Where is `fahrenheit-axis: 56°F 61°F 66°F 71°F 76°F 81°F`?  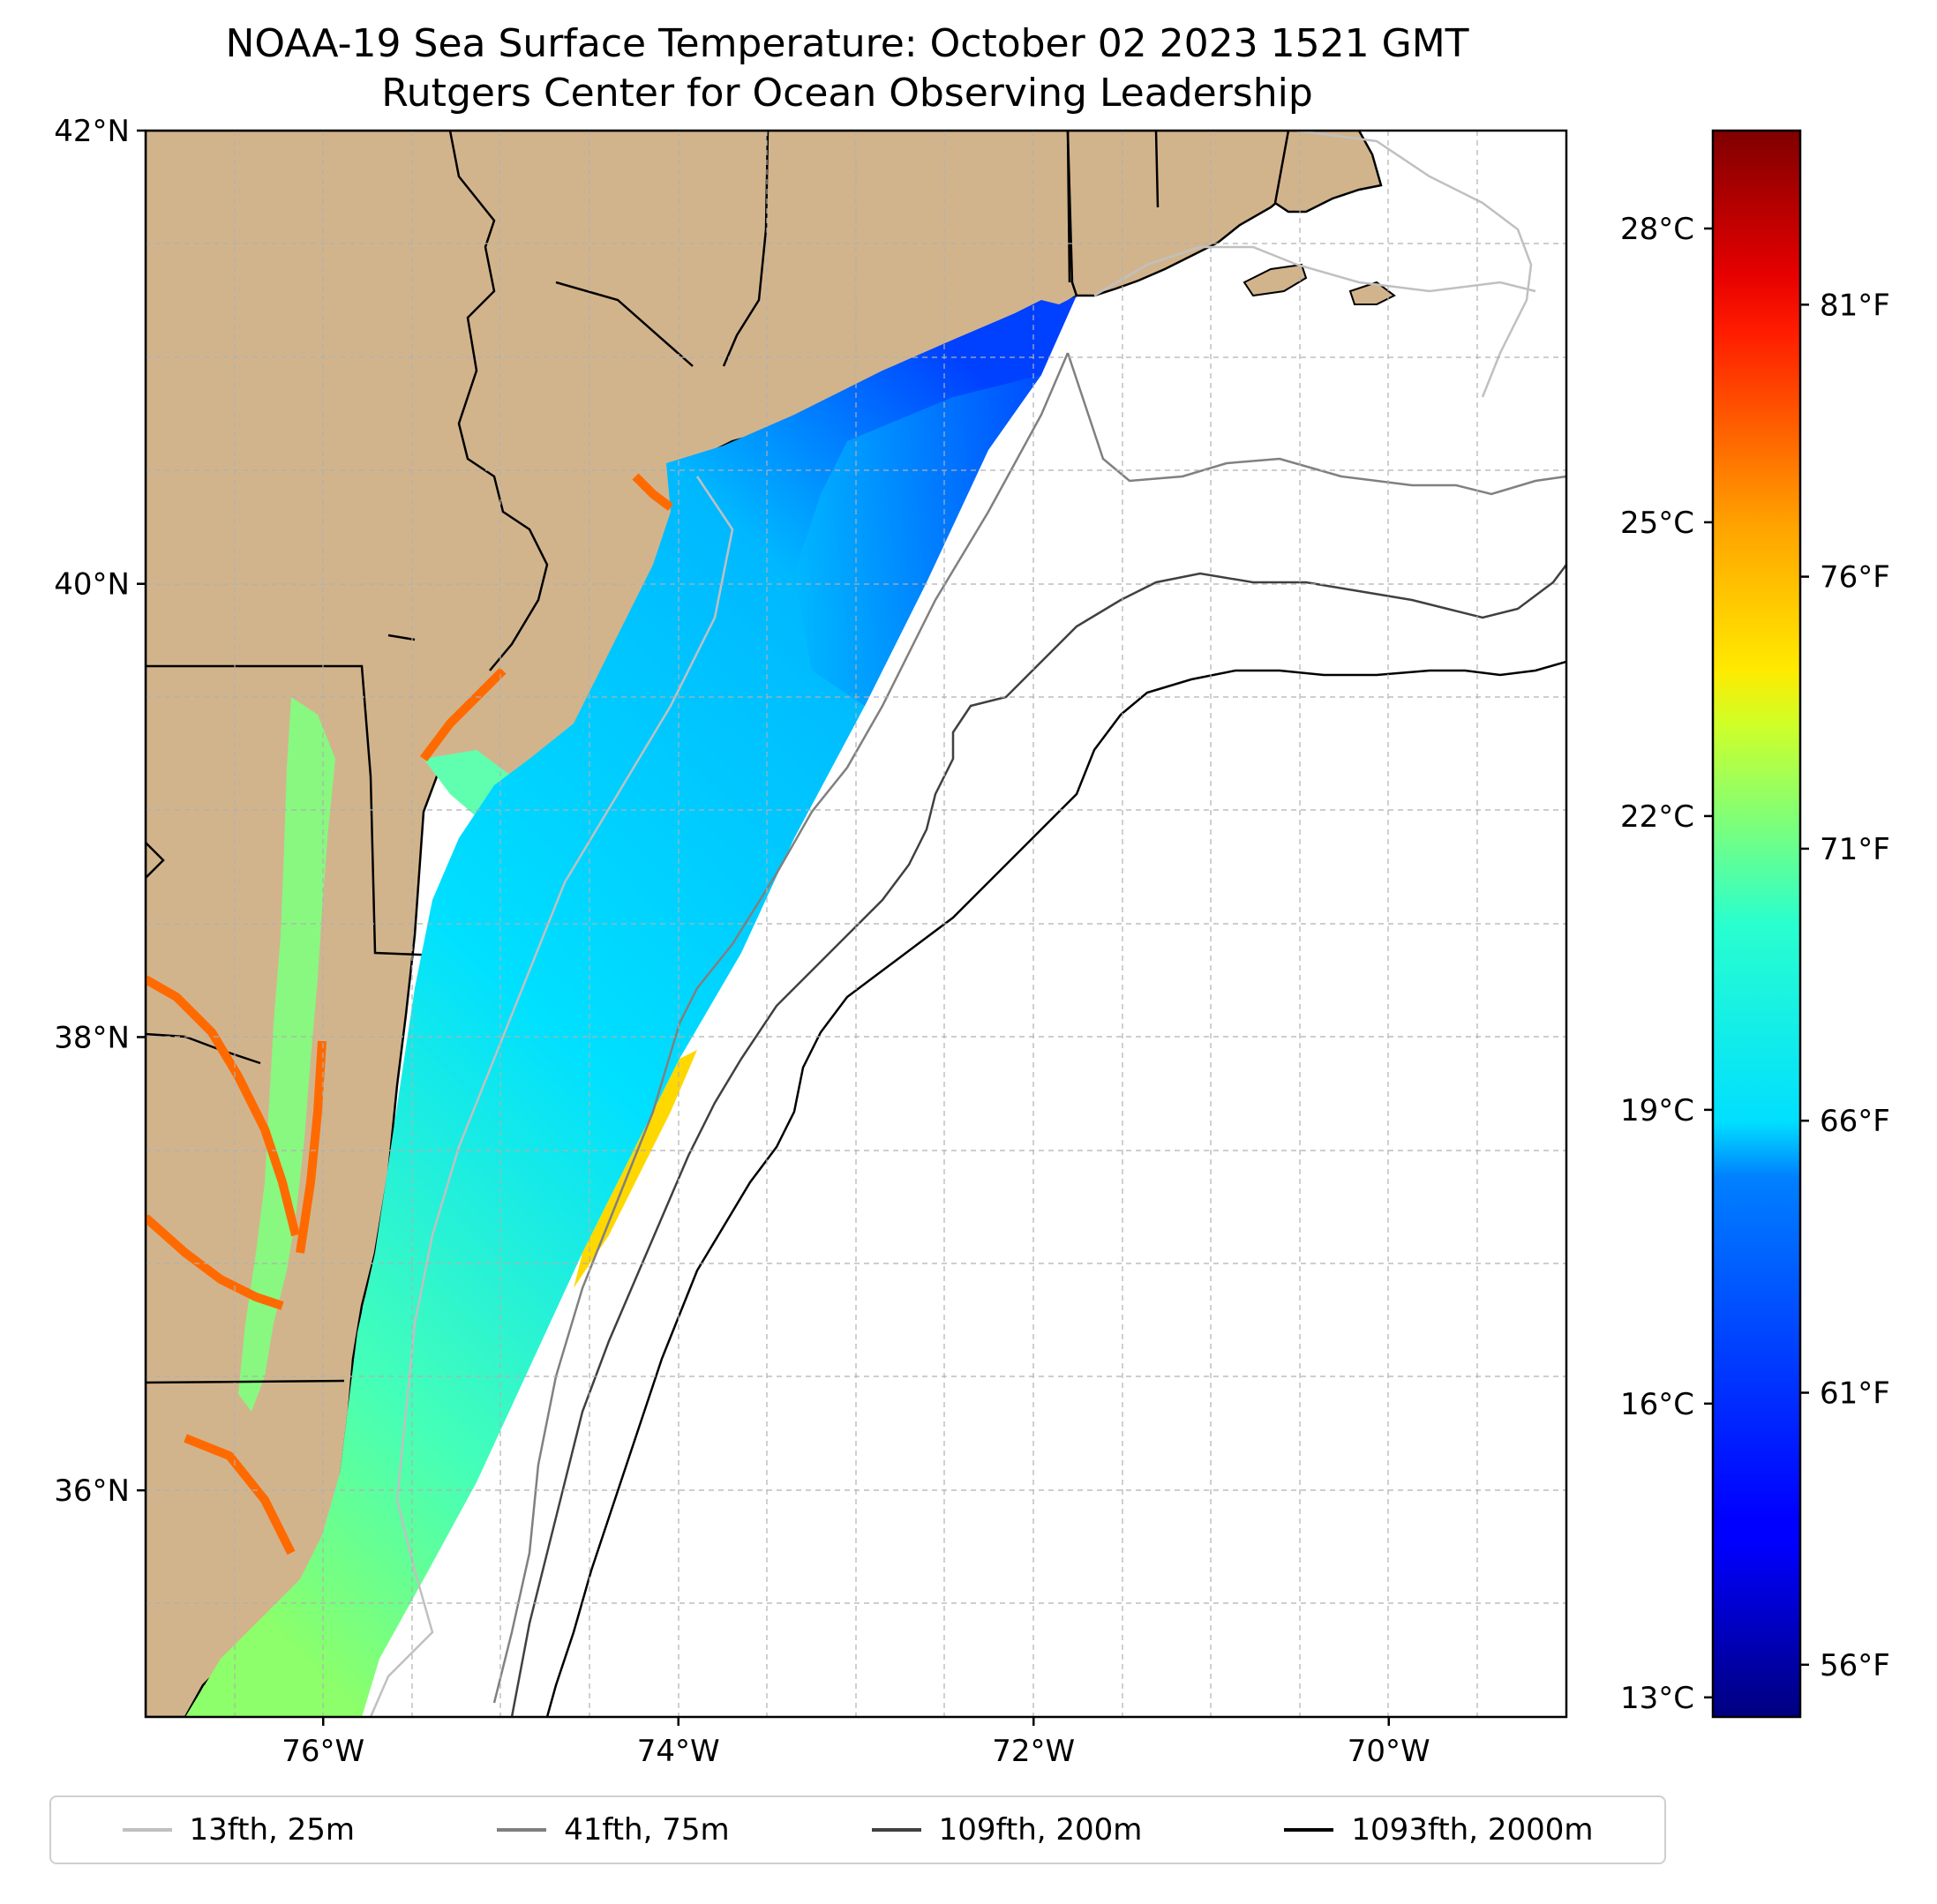
fahrenheit-axis: 56°F 61°F 66°F 71°F 76°F 81°F is located at coordinates (1845, 985).